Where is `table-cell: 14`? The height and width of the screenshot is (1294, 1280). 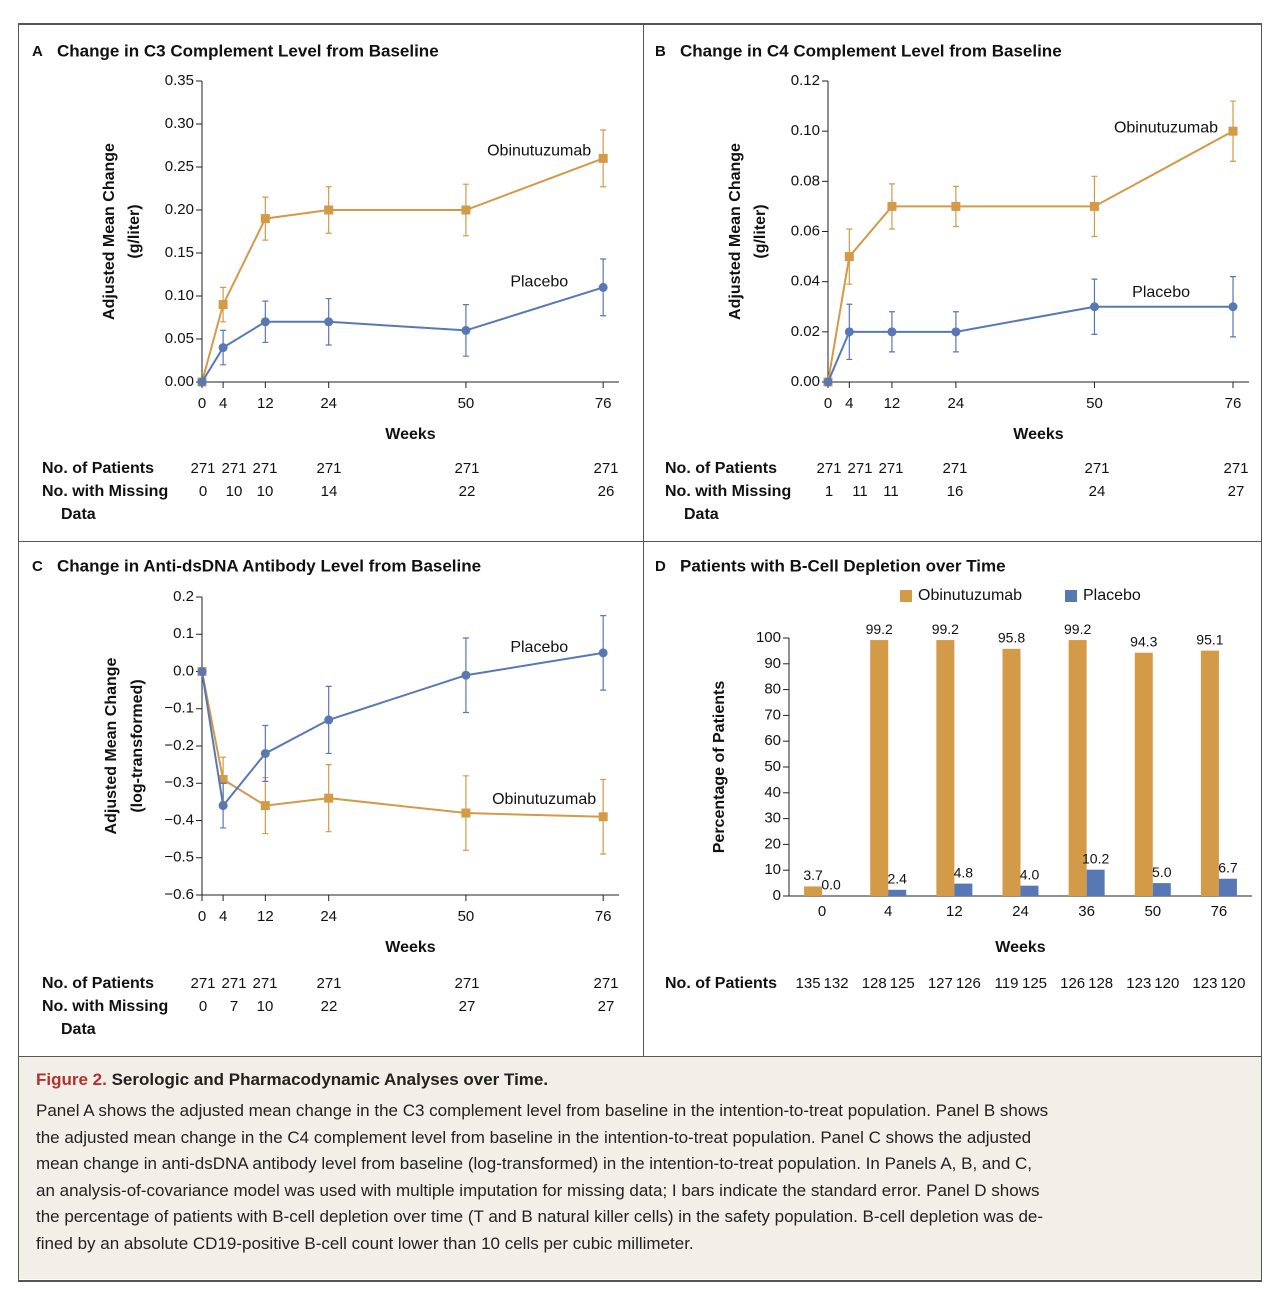 table-cell: 14 is located at coordinates (329, 491).